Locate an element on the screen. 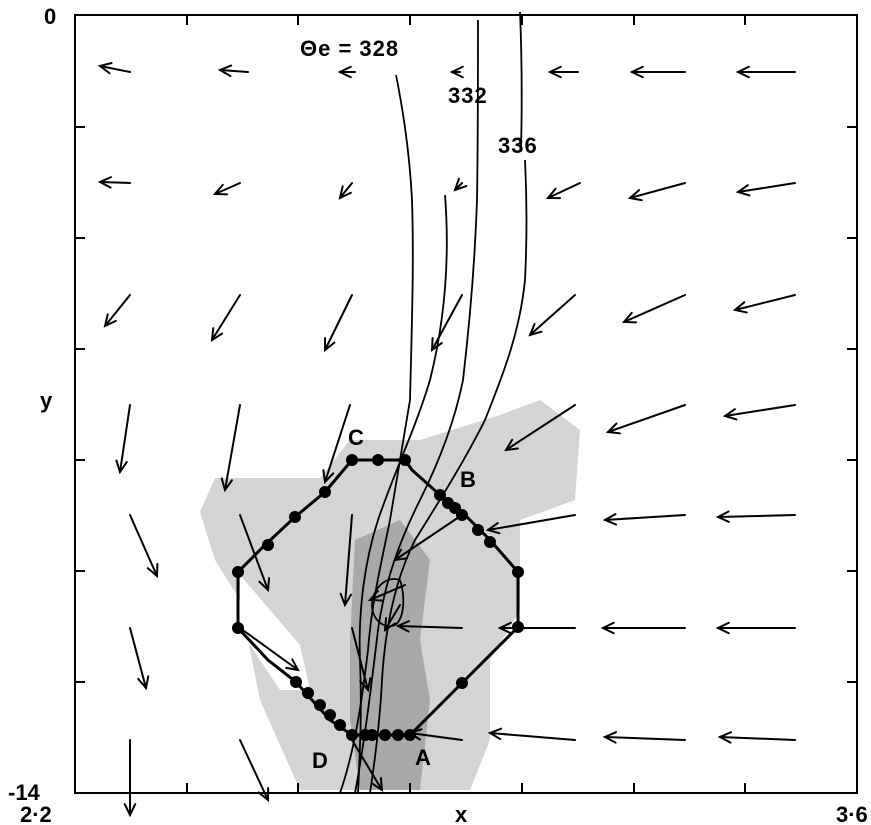  point-label-c: C is located at coordinates (356, 437).